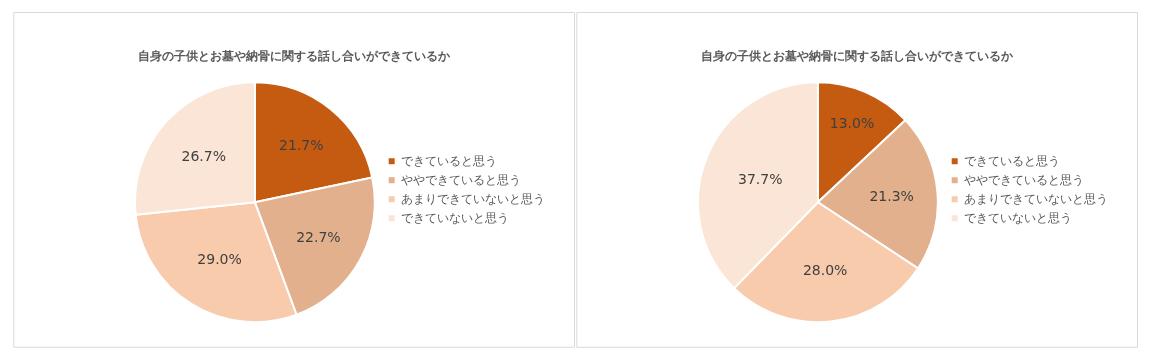 This screenshot has width=1149, height=358. I want to click on data-label: 28.0%, so click(825, 269).